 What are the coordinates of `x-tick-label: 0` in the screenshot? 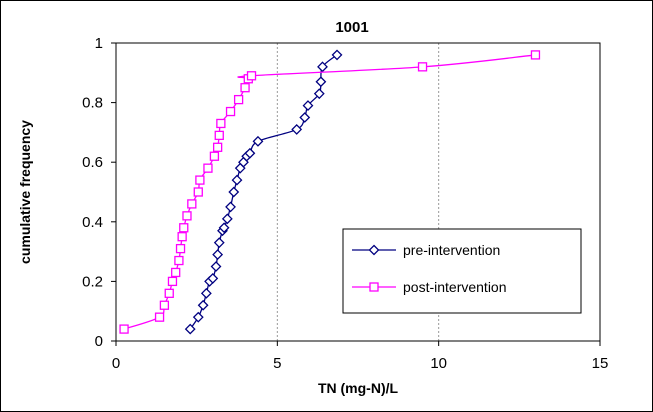 It's located at (116, 363).